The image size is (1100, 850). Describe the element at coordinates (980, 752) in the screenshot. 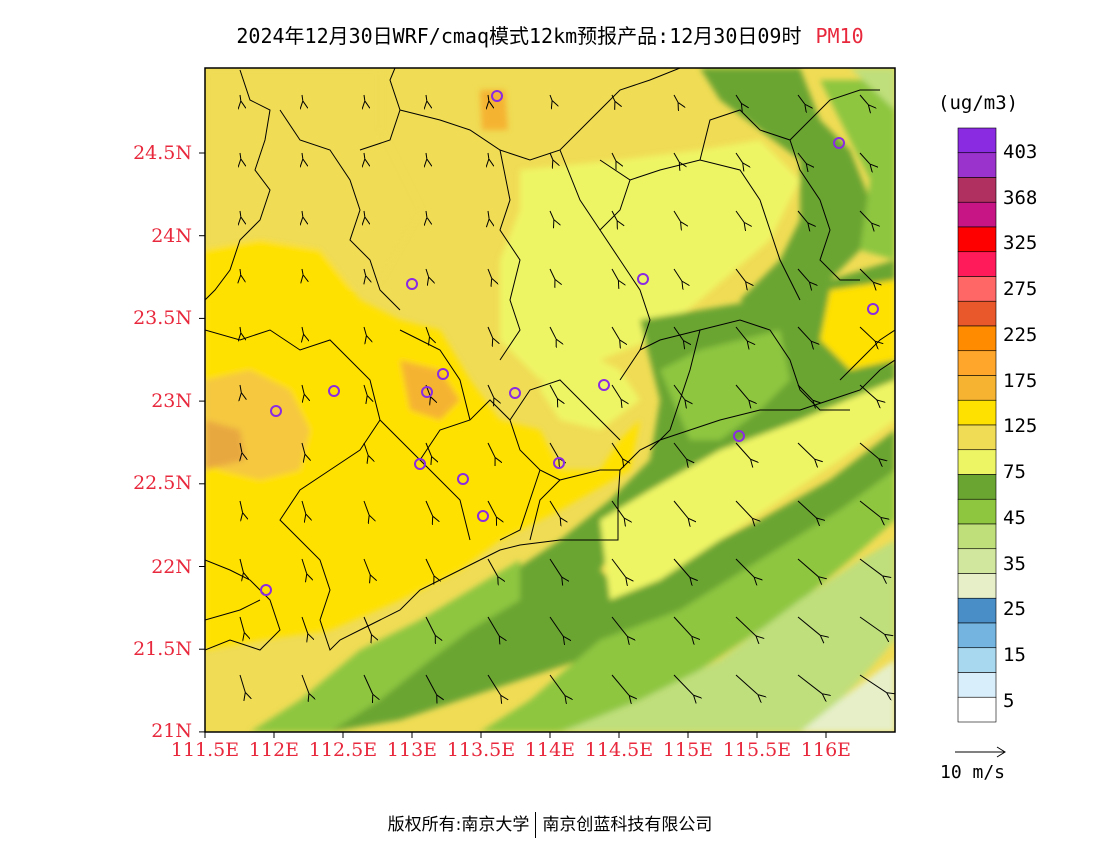

I see `wind-reference-arrow` at that location.